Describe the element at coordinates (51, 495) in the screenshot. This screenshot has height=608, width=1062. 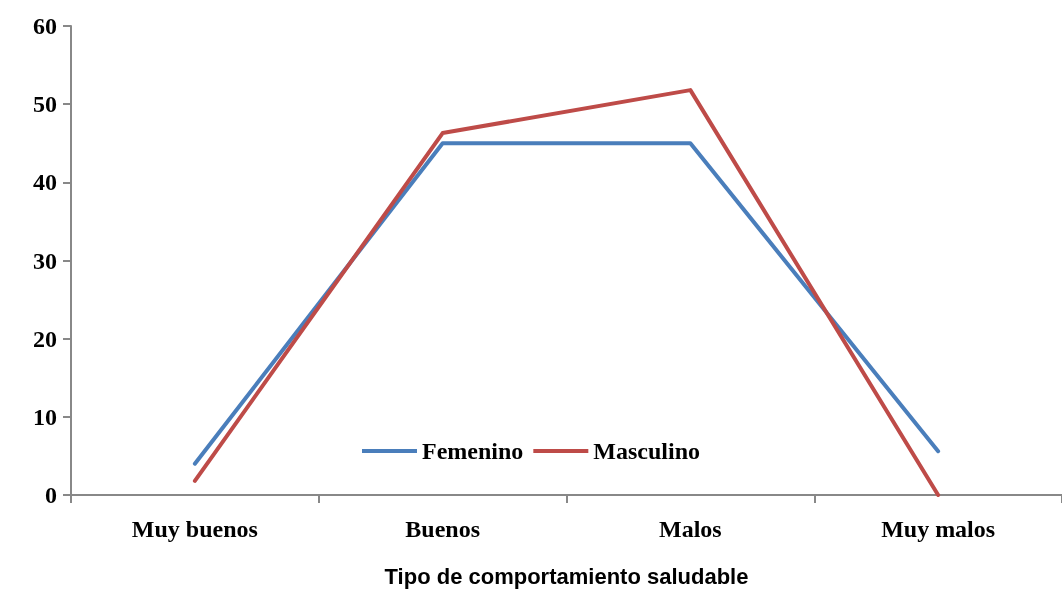
I see `y-tick-label: 0` at that location.